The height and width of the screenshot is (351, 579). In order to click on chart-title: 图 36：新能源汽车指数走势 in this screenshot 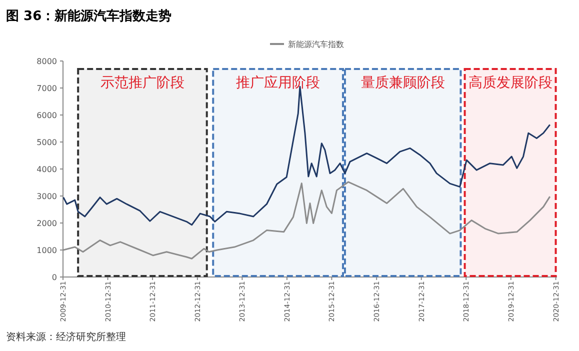, I will do `click(89, 16)`.